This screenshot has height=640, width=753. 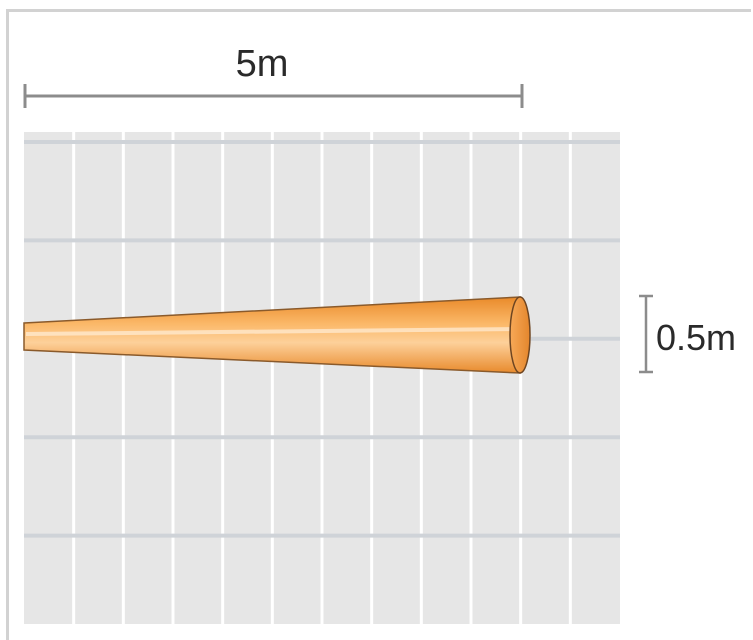 I want to click on length-dimension: 5m, so click(x=273, y=75).